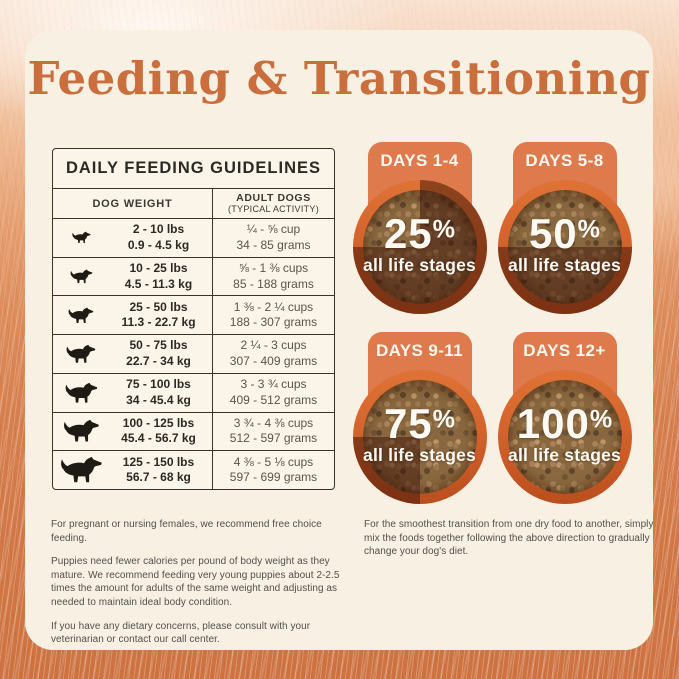 The image size is (679, 679). Describe the element at coordinates (273, 209) in the screenshot. I see `column-header-adult-dogs-line2: (TYPICAL ACTIVITY)` at that location.